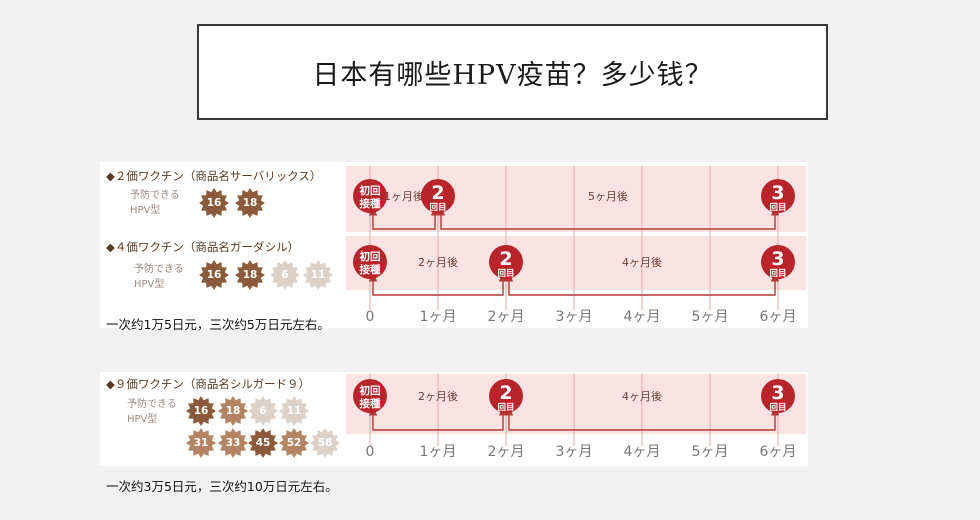  Describe the element at coordinates (208, 384) in the screenshot. I see `section-title-9v: ◆９価ワクチン（商品名シルガード９）` at that location.